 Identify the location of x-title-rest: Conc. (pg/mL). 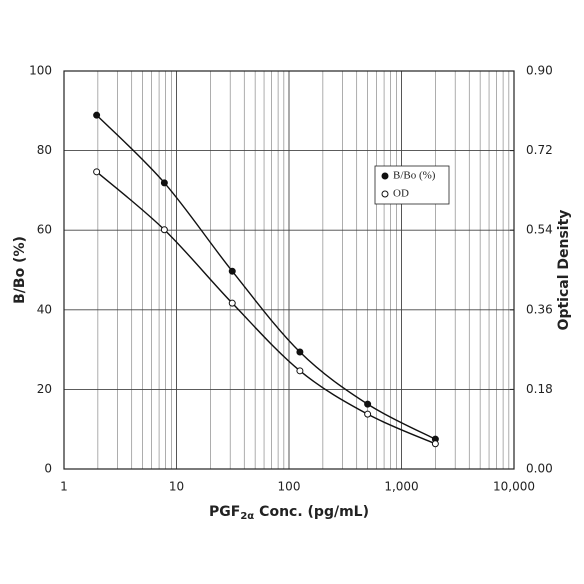
(314, 512).